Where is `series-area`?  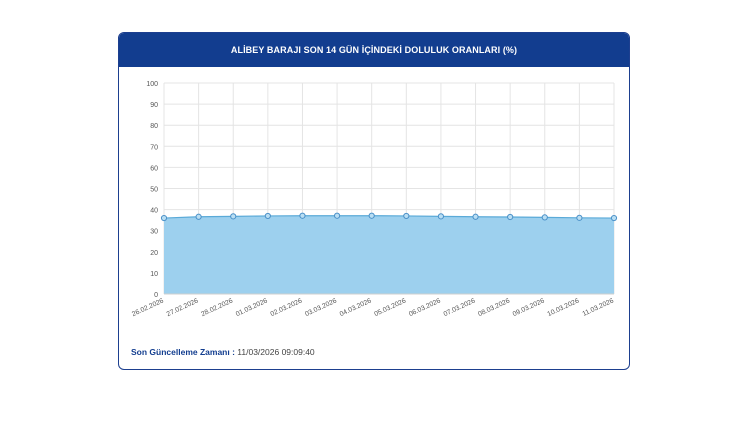 series-area is located at coordinates (389, 254).